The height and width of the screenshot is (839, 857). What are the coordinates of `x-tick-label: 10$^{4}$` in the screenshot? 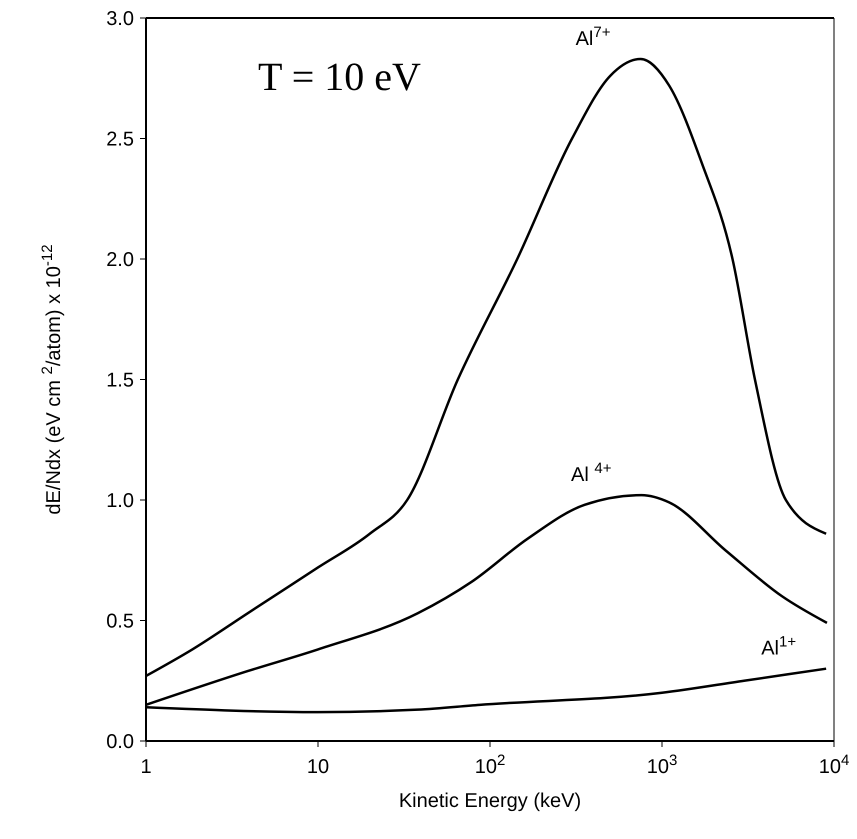 It's located at (834, 765).